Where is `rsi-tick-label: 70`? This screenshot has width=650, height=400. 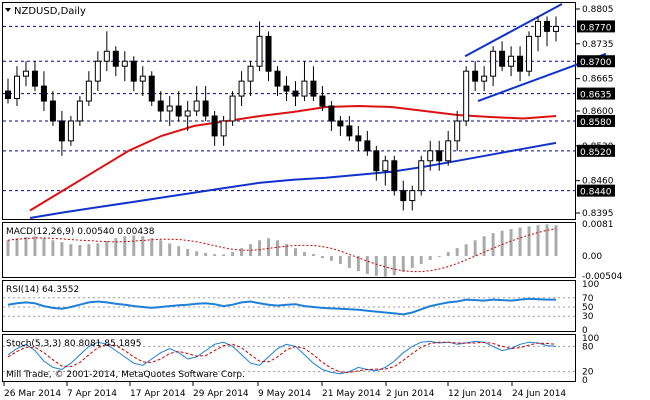 rsi-tick-label: 70 is located at coordinates (588, 299).